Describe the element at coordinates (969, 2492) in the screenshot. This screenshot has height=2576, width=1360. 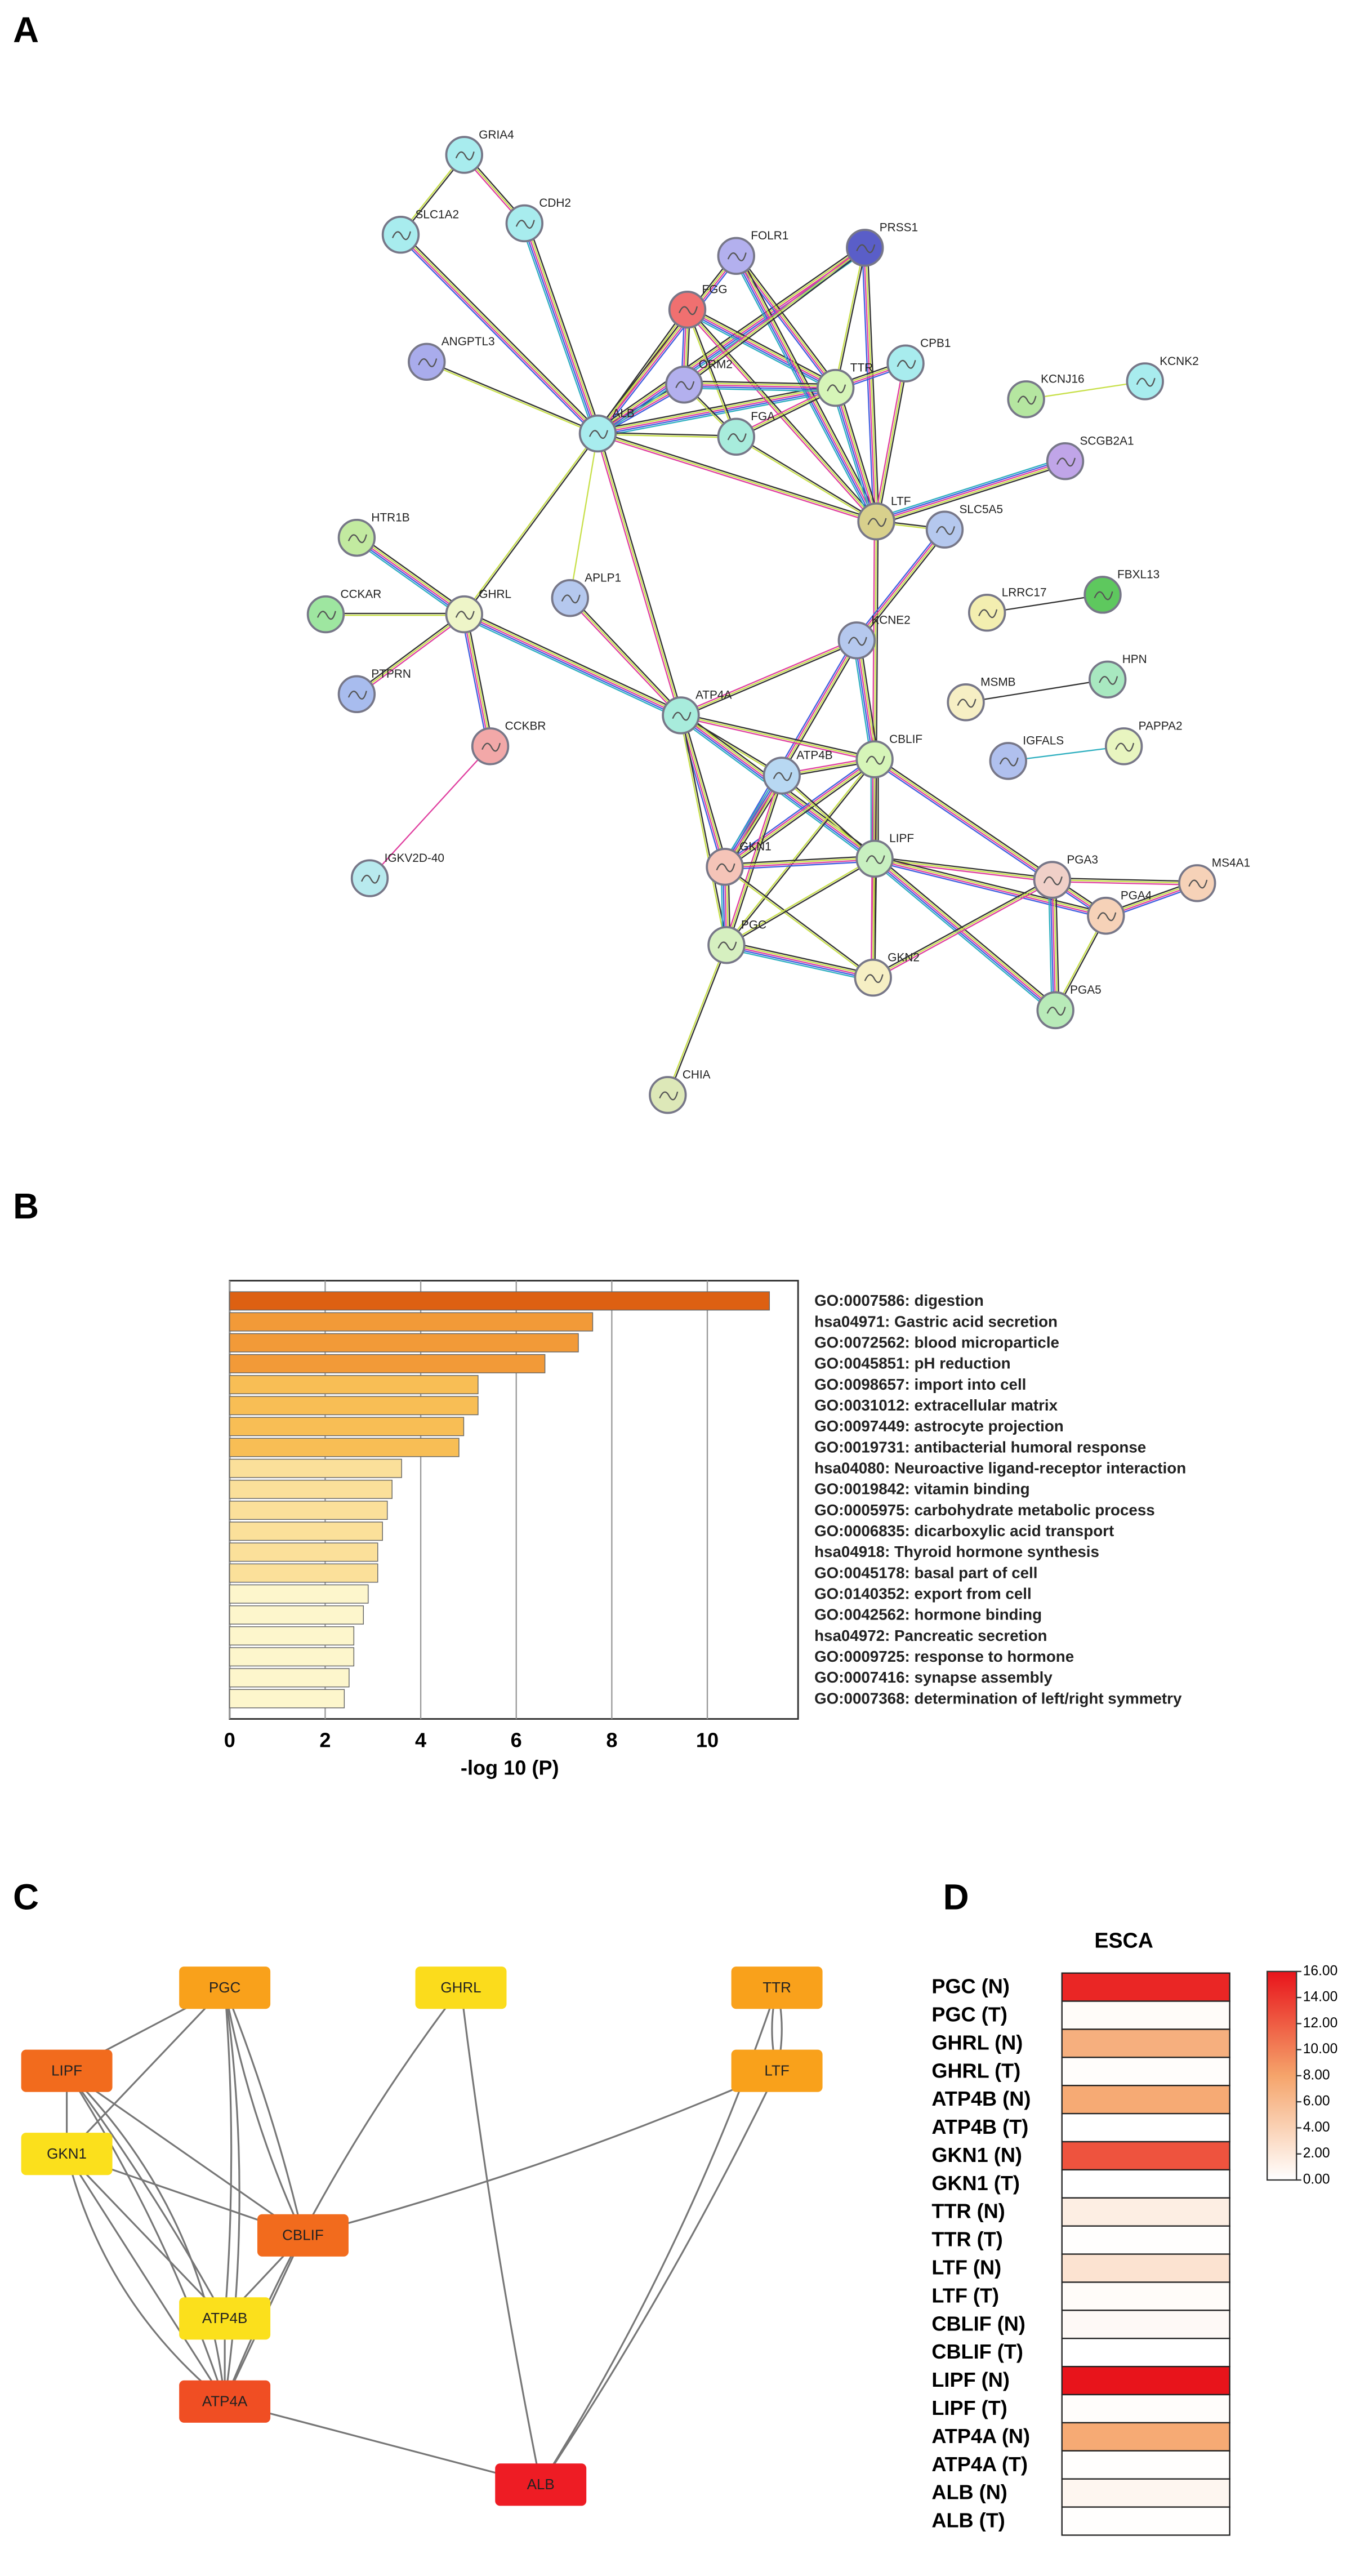
I see `row-label: ALB (N)` at that location.